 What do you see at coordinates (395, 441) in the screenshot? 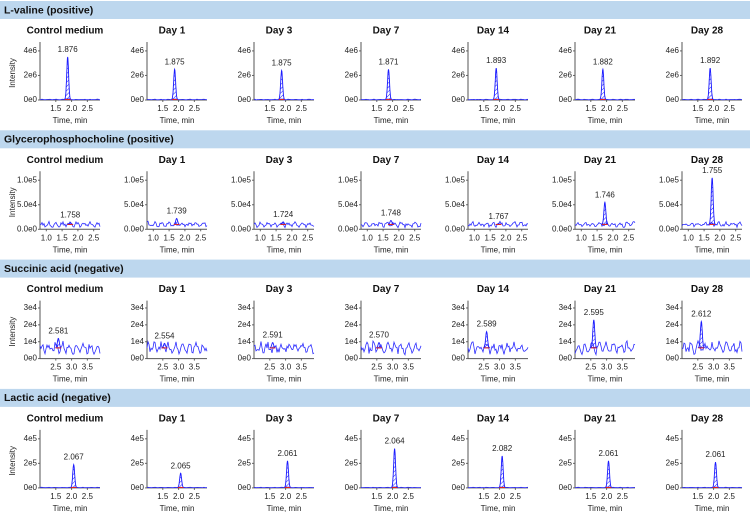
I see `peak-label: 2.064` at bounding box center [395, 441].